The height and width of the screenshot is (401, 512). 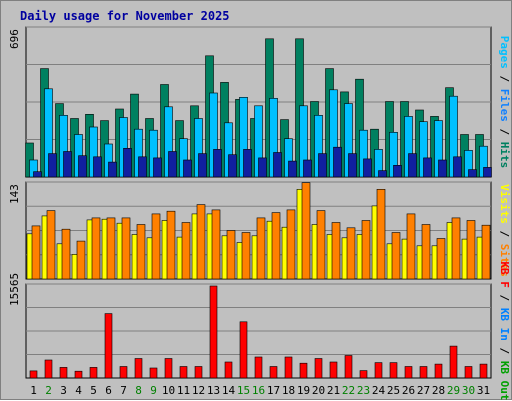 I want to click on y-max-label: 696, so click(x=14, y=39).